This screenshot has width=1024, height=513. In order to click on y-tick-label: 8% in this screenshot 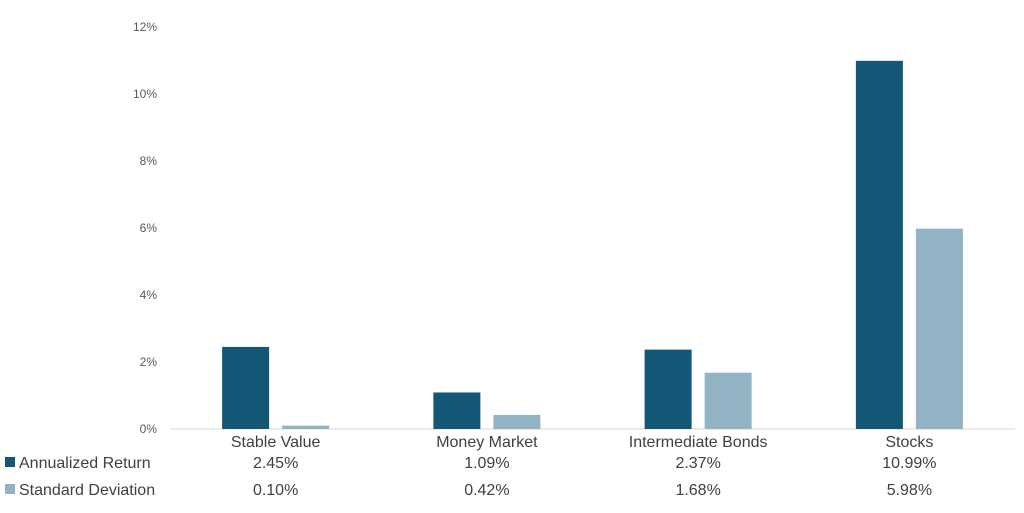, I will do `click(149, 161)`.